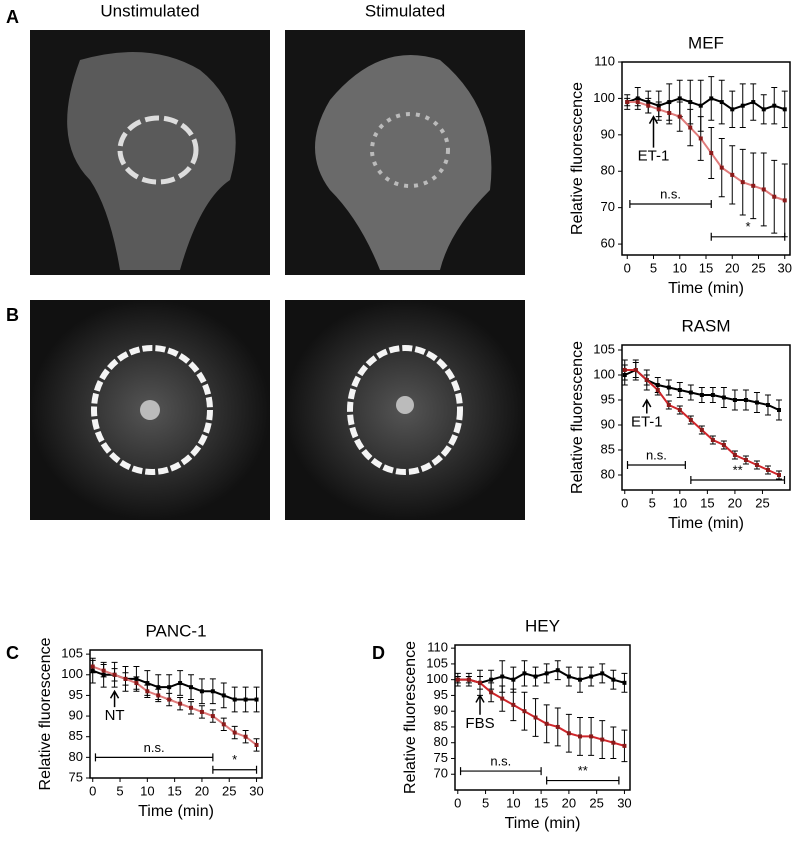  I want to click on y-tick-label: 70, so click(608, 206).